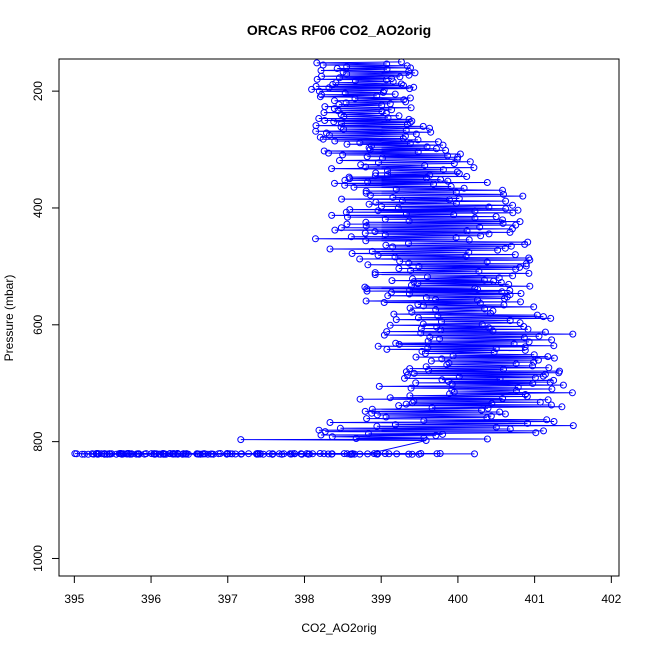  I want to click on x-tick-label: 399, so click(381, 599).